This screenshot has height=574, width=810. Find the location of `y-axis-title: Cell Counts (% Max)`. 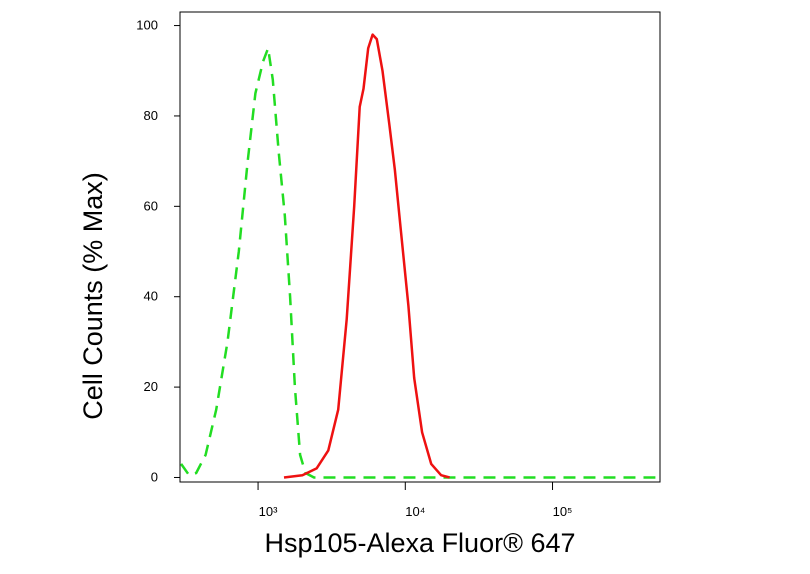

y-axis-title: Cell Counts (% Max) is located at coordinates (93, 296).